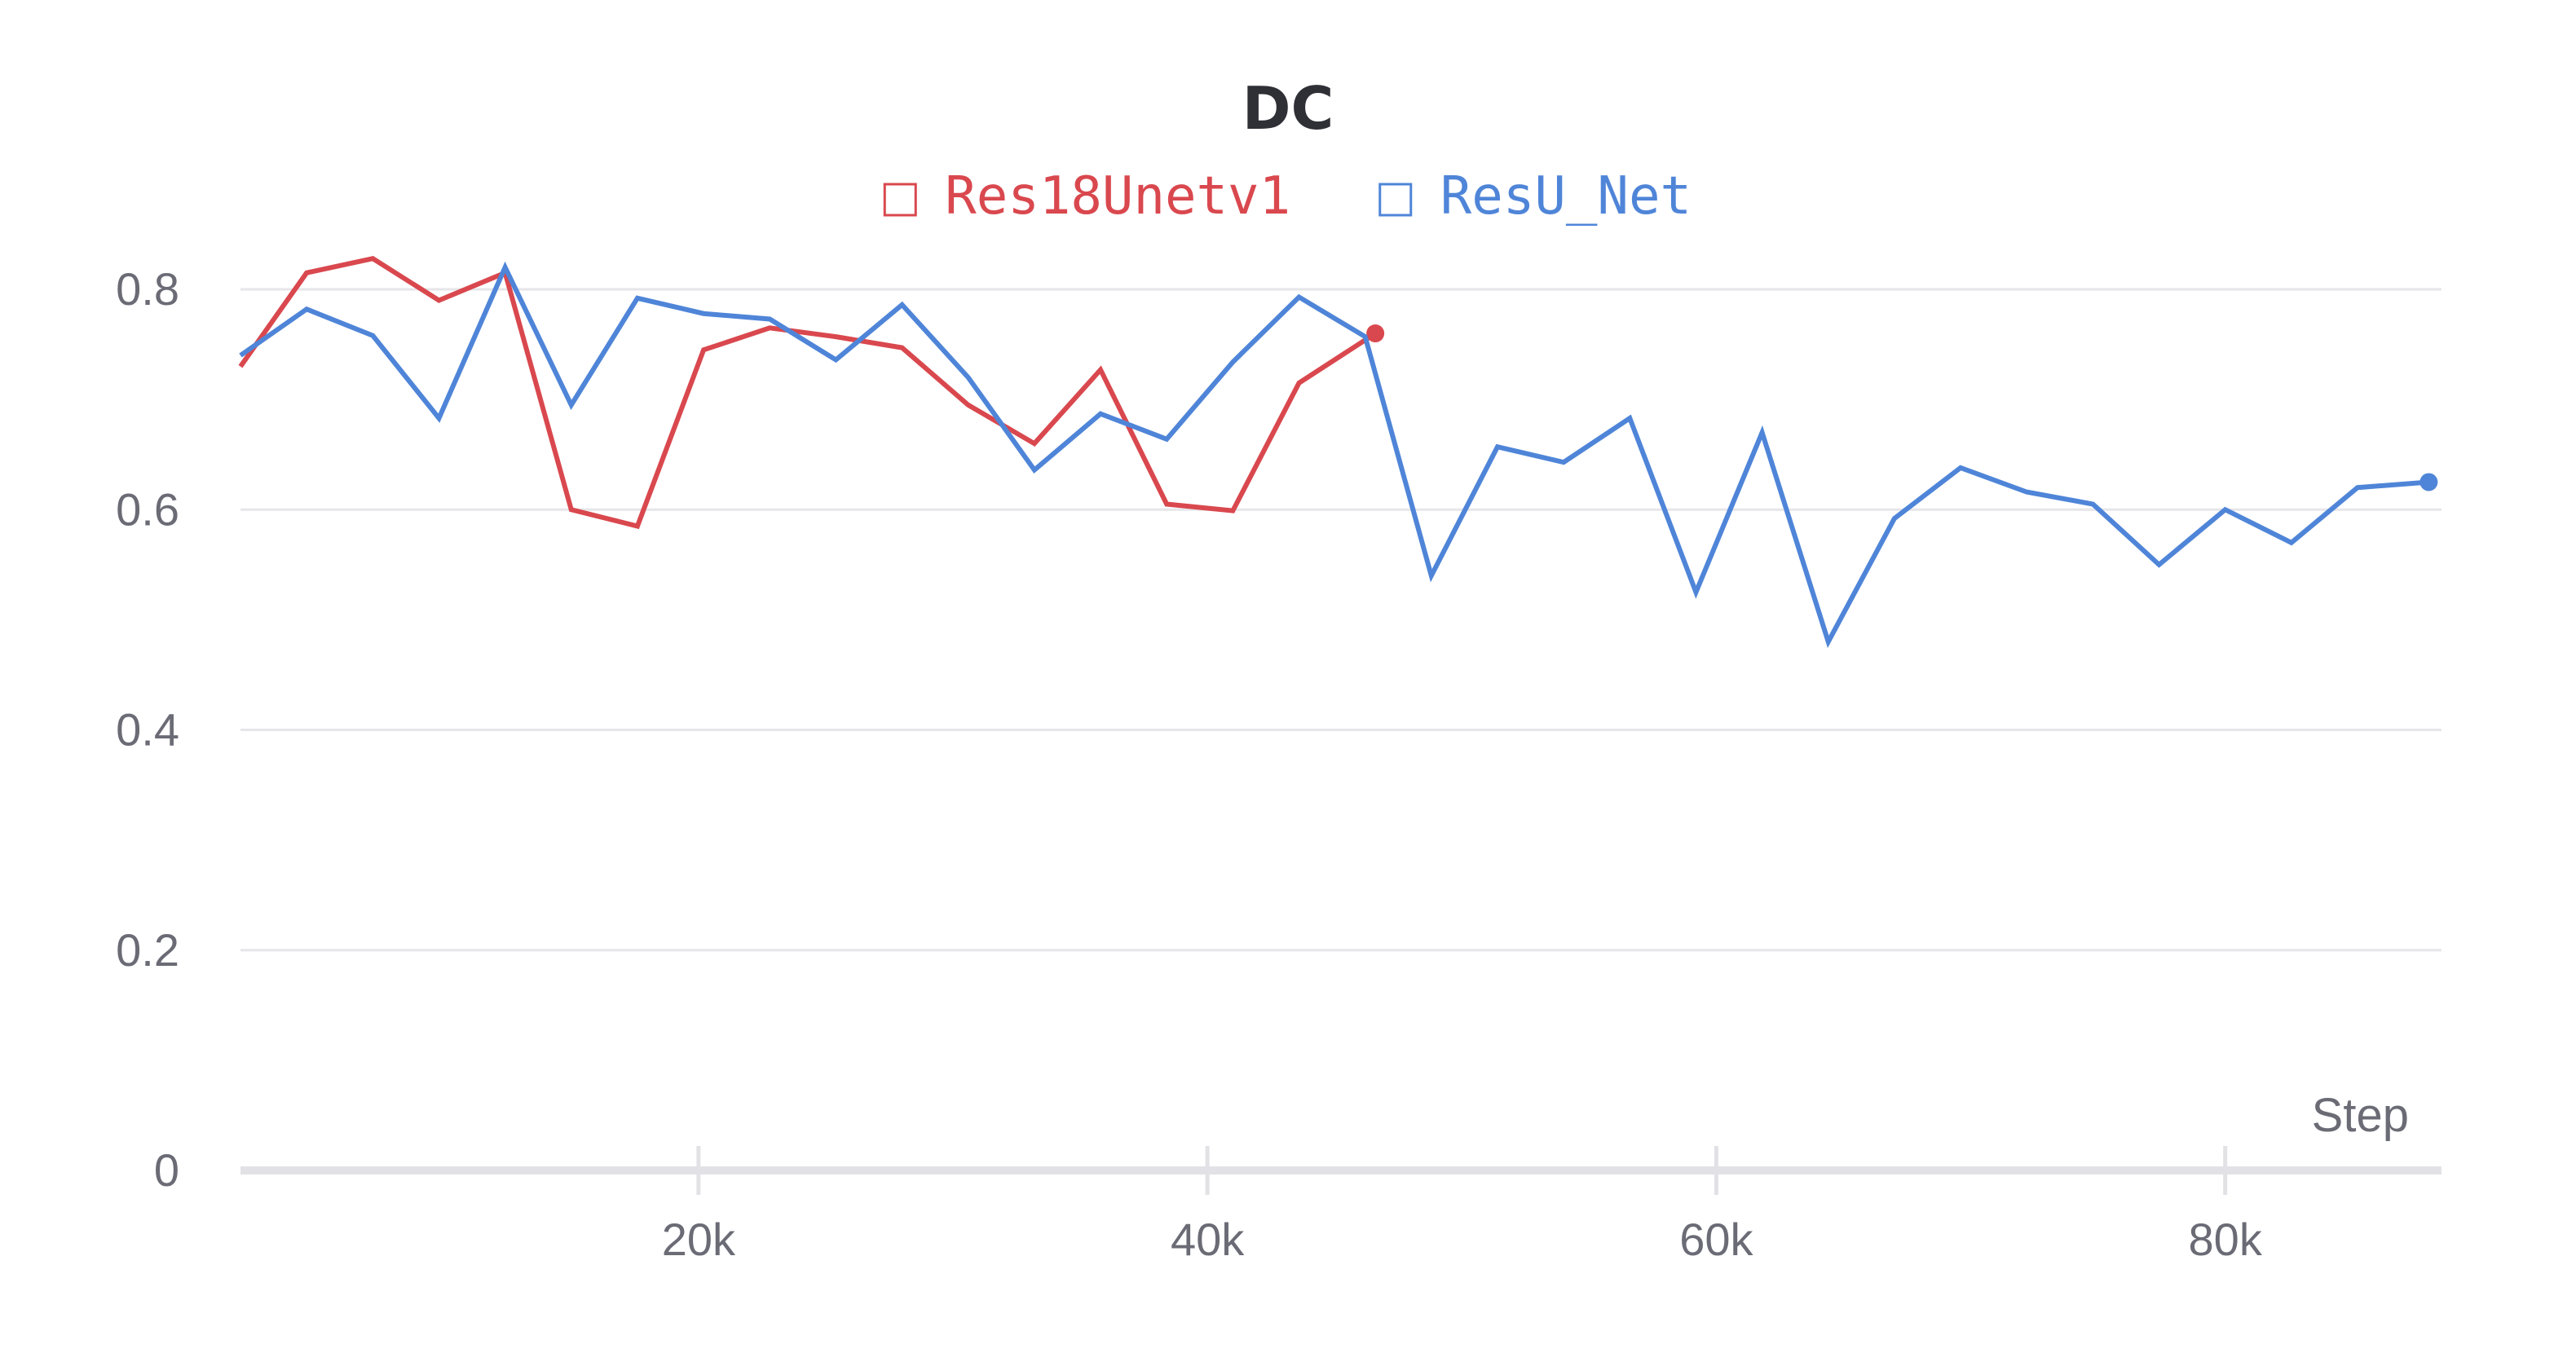  I want to click on y-axis: 0 0.2 0.4 0.6 0.8, so click(147, 729).